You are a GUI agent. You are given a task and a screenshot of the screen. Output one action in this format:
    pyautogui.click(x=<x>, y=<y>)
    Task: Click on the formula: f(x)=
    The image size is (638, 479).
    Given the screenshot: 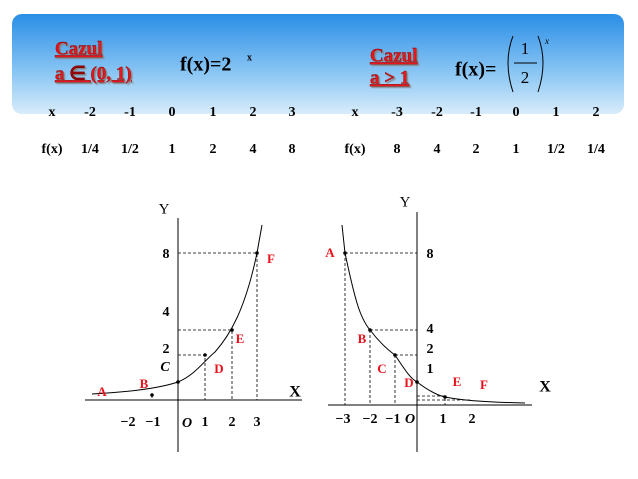 What is the action you would take?
    pyautogui.click(x=475, y=70)
    